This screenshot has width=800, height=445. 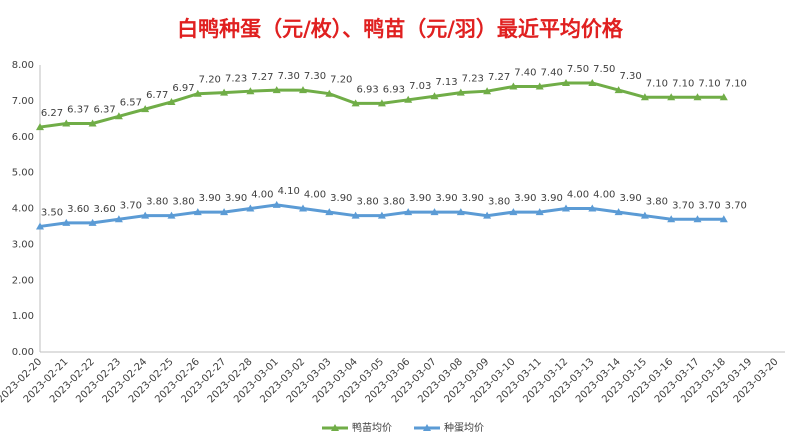 I want to click on data-label: 6.97, so click(x=183, y=88).